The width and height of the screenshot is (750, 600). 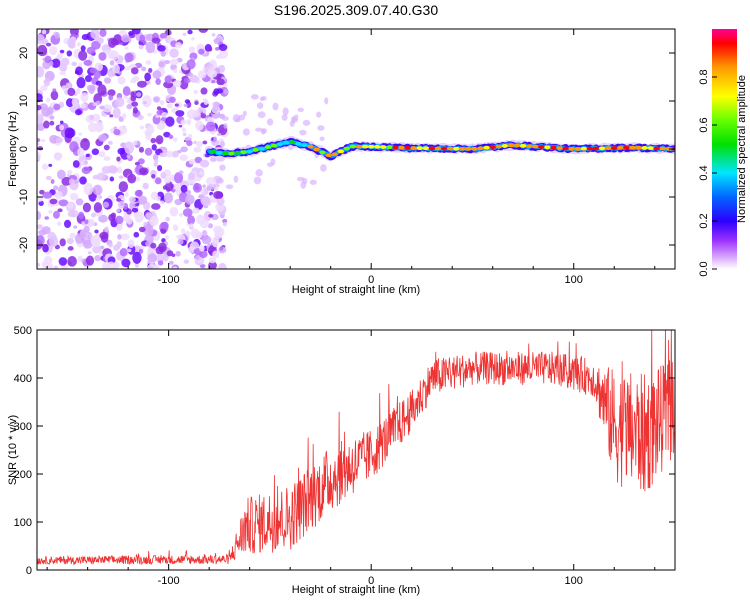 What do you see at coordinates (704, 268) in the screenshot?
I see `colorbar-tick-label: 0.0` at bounding box center [704, 268].